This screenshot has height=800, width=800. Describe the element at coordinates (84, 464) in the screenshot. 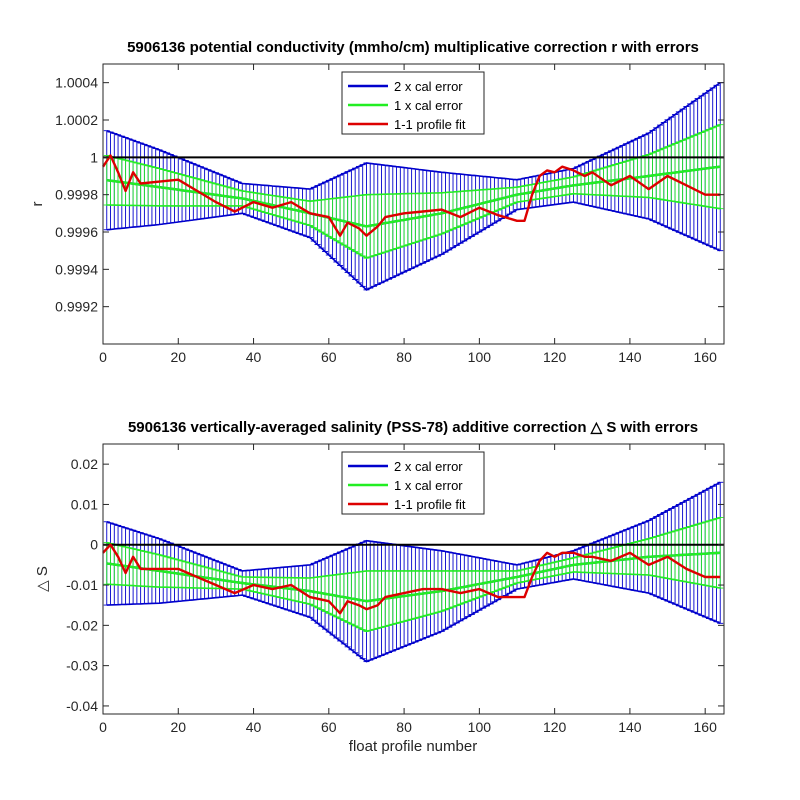

I see `y-tick-label: 0.02` at that location.